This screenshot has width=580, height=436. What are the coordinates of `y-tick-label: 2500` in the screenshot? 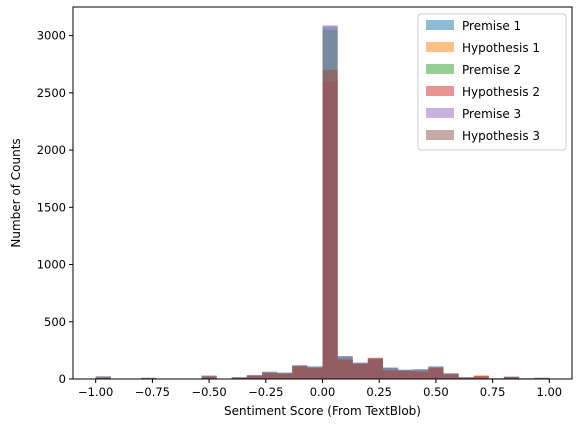 It's located at (51, 93).